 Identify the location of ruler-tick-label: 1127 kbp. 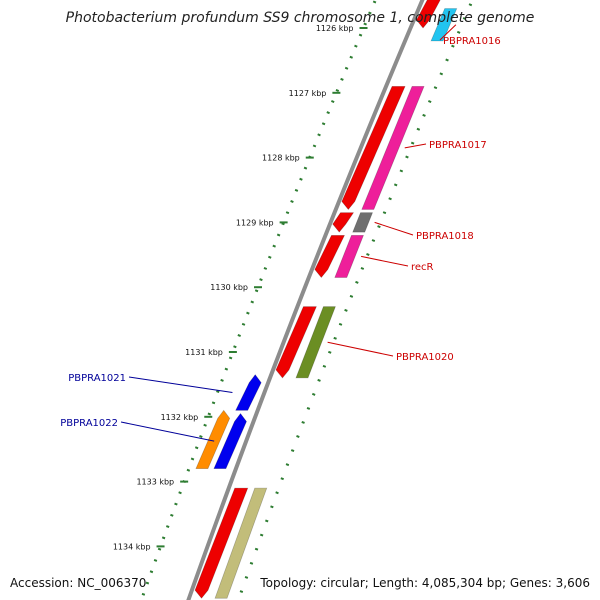
(308, 93).